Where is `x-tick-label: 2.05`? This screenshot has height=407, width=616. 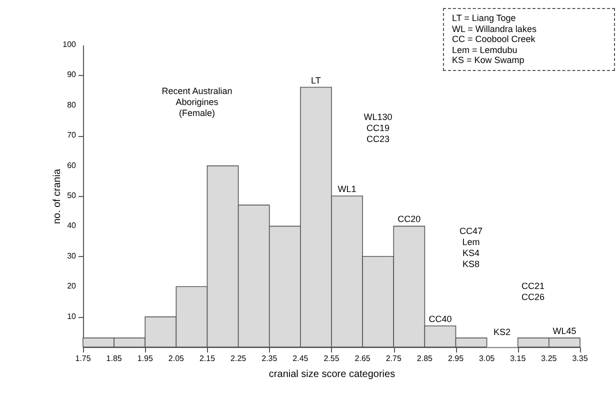 x-tick-label: 2.05 is located at coordinates (176, 358).